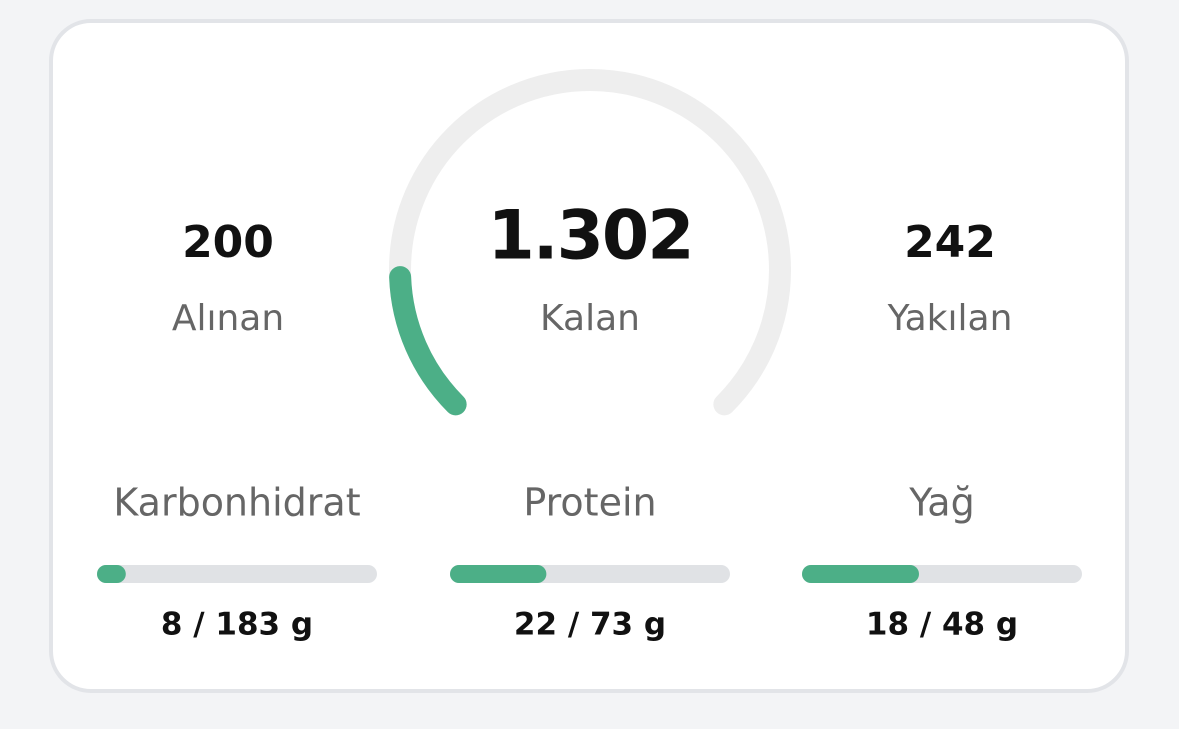 This screenshot has width=1179, height=729. I want to click on gauge-progress, so click(428, 341).